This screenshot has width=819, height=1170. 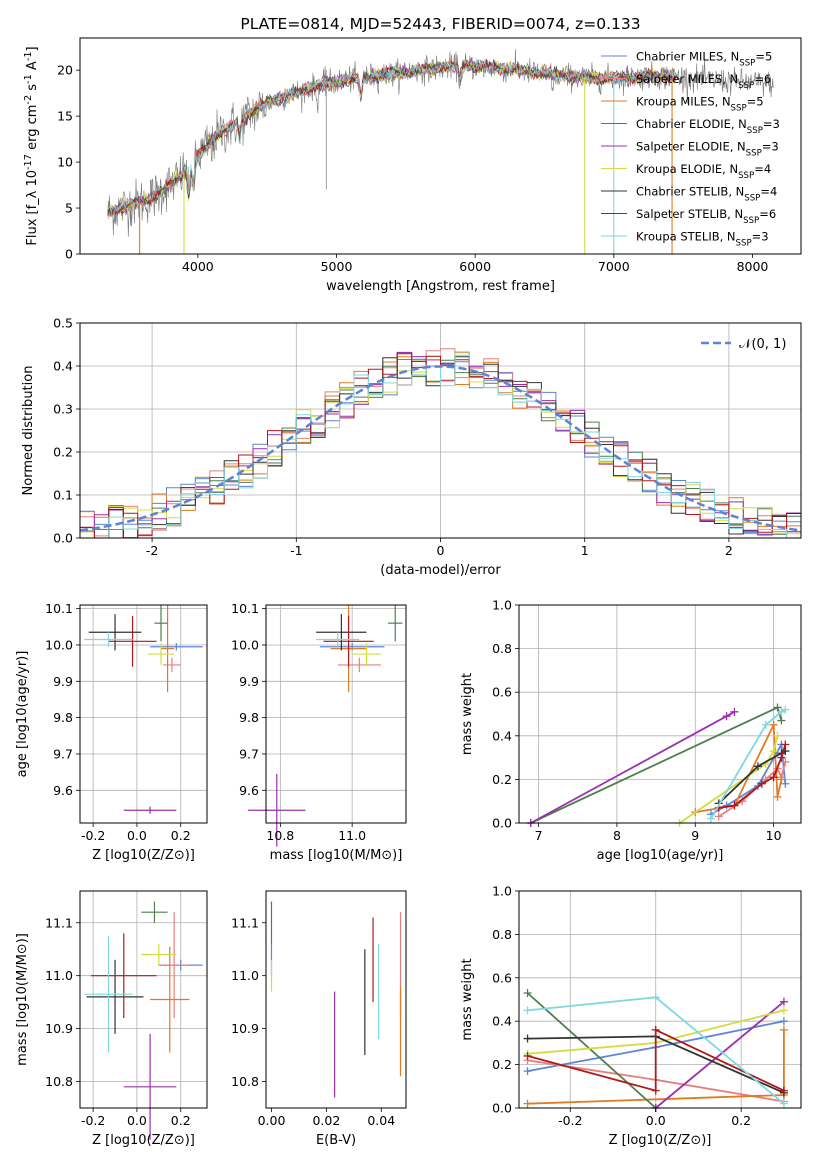 What do you see at coordinates (65, 162) in the screenshot?
I see `y-tick-label: 10` at bounding box center [65, 162].